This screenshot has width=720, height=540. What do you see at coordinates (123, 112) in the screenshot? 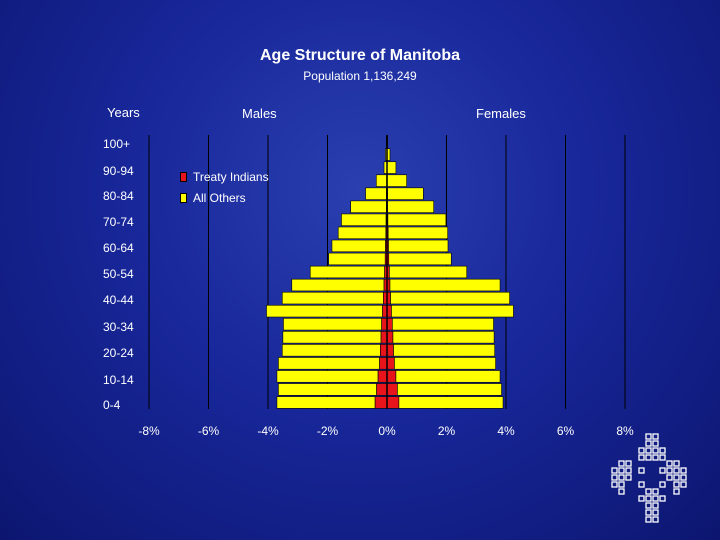
I see `years-header: Years` at bounding box center [123, 112].